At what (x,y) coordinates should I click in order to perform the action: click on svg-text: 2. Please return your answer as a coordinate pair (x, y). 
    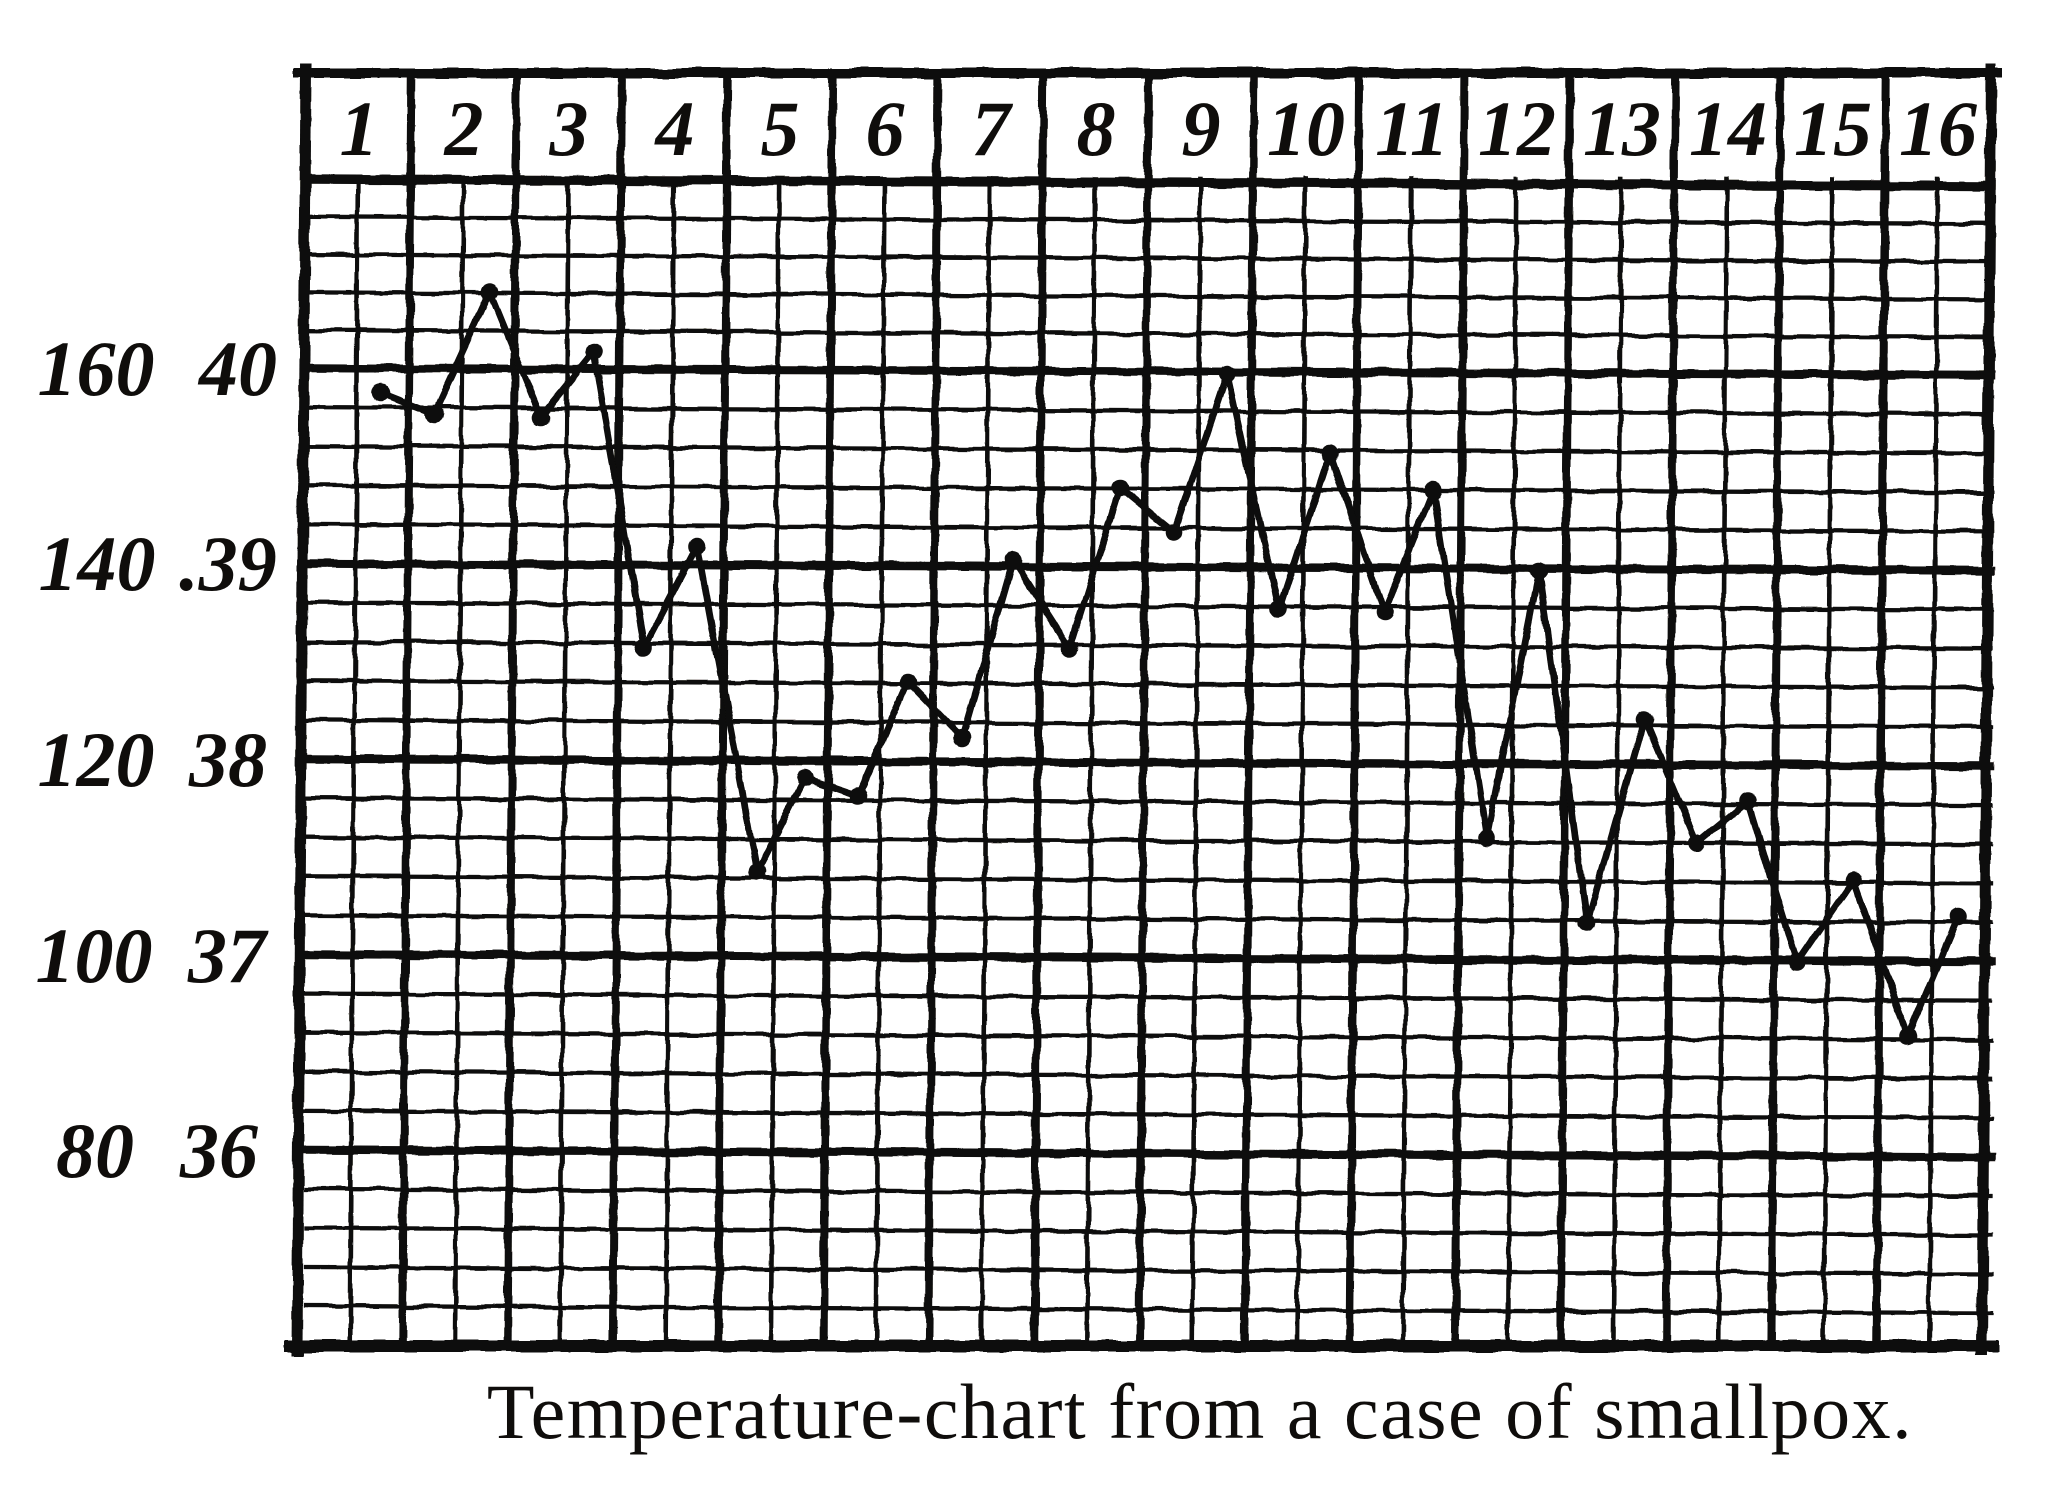
    Looking at the image, I should click on (464, 128).